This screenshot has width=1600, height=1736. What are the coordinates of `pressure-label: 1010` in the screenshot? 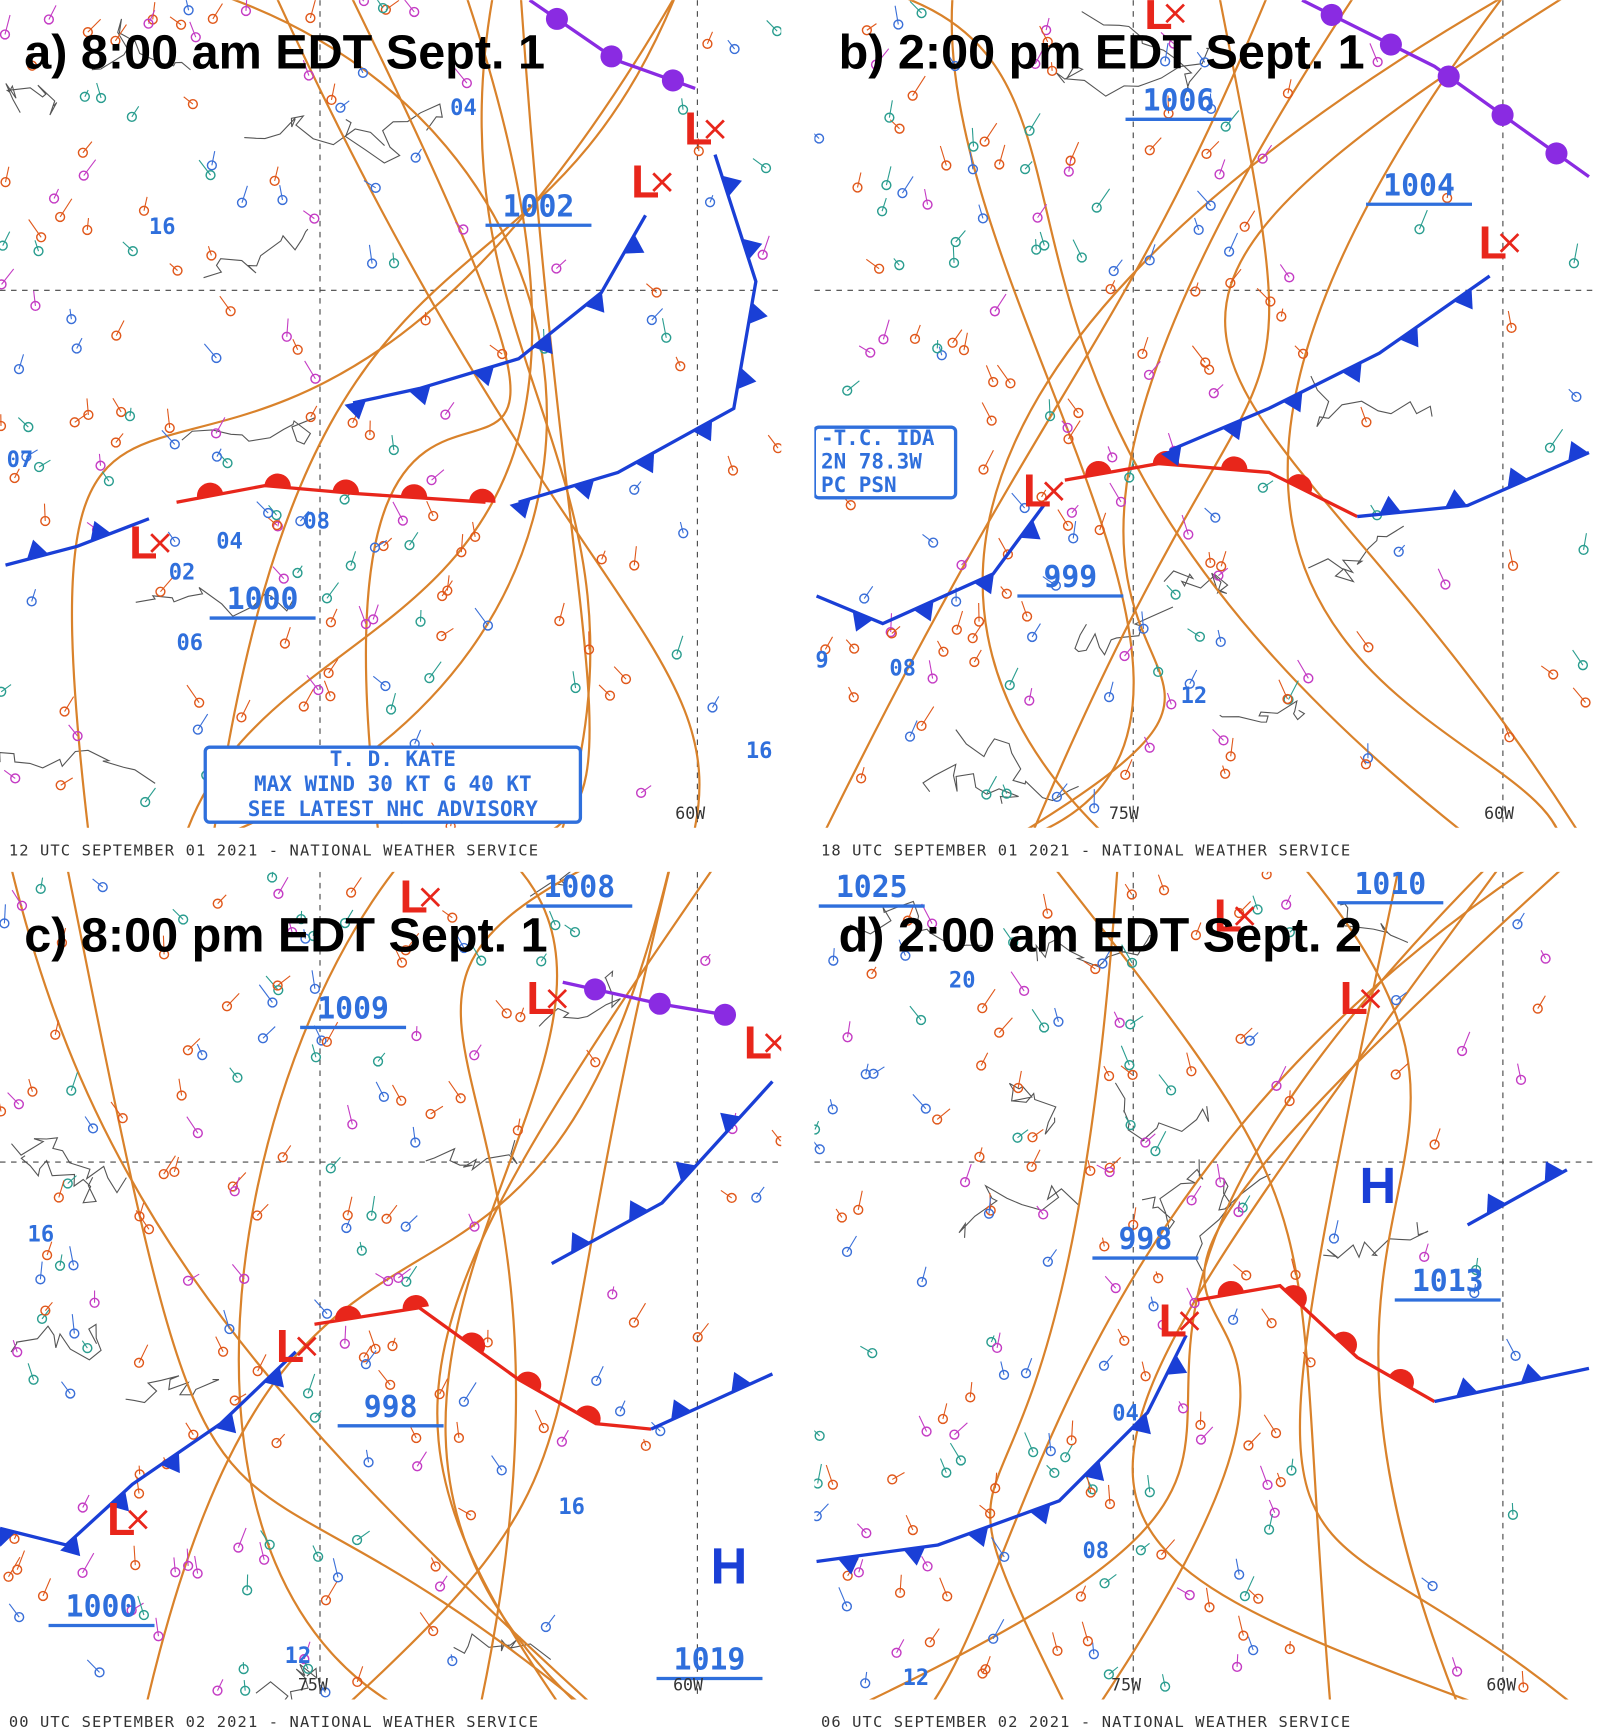 It's located at (1390, 884).